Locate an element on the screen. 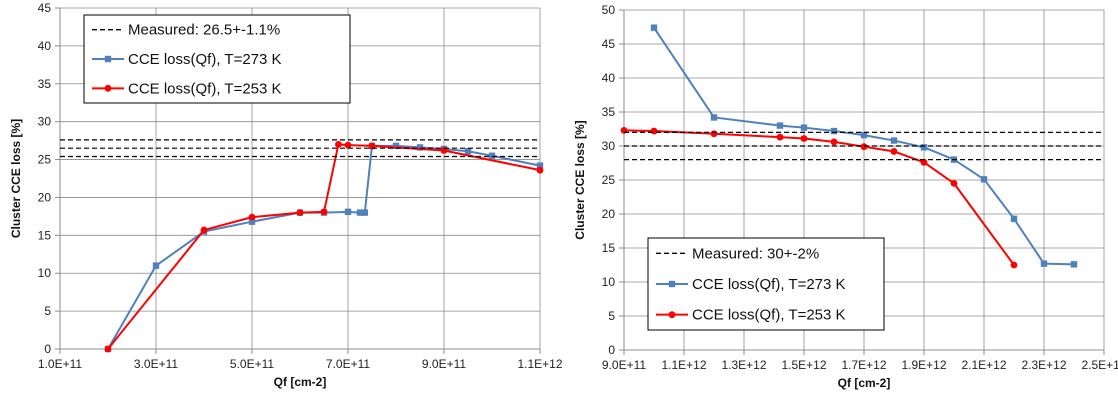  x-tick-label: 2.1E+12 is located at coordinates (983, 365).